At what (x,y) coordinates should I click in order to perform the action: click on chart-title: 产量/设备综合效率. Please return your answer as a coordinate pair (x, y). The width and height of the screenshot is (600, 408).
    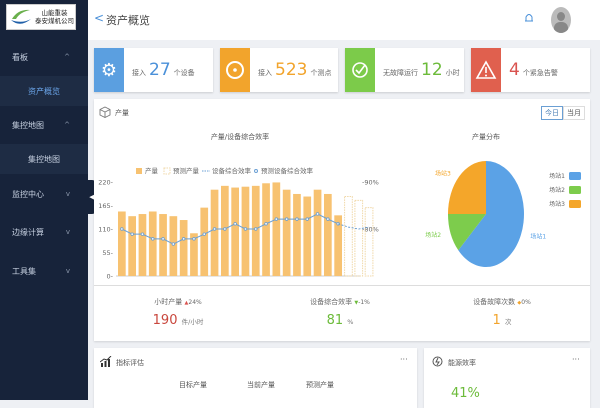
    Looking at the image, I should click on (240, 136).